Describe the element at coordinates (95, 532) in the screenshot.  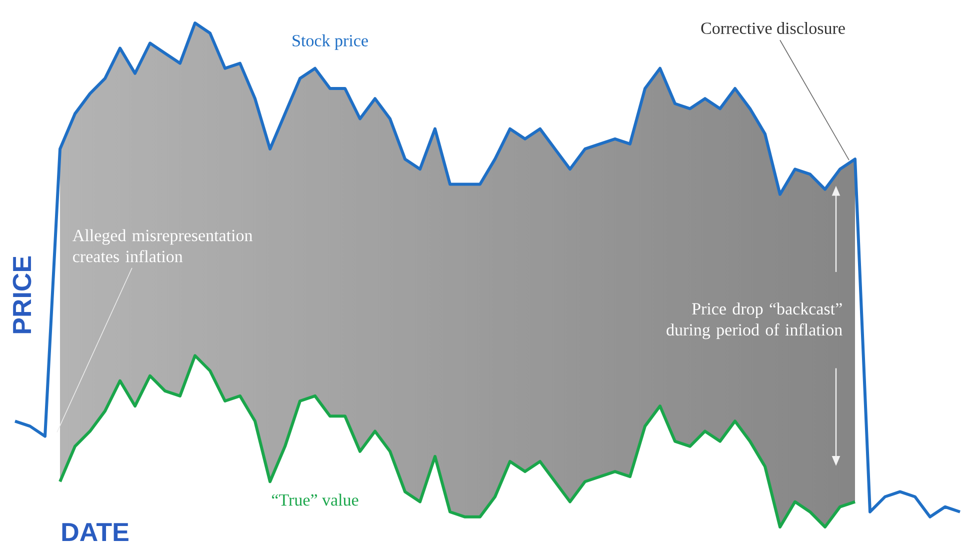
I see `x-axis-title: DATE` at that location.